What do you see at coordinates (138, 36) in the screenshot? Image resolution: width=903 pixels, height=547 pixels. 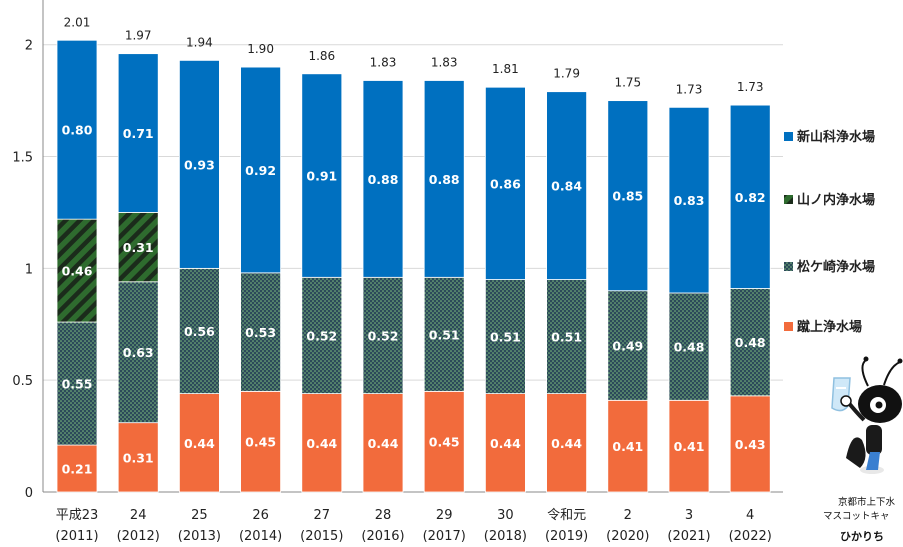 I see `total-label: 1.97` at bounding box center [138, 36].